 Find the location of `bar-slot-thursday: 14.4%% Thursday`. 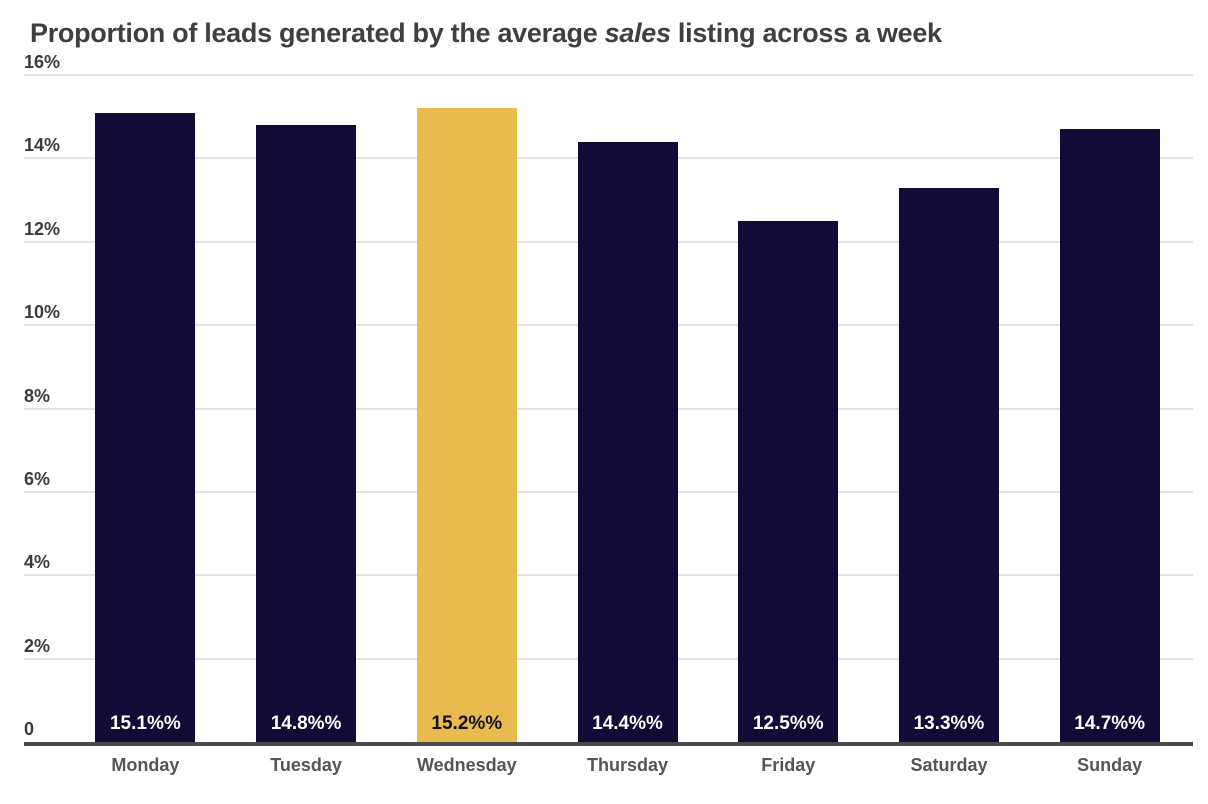

bar-slot-thursday: 14.4%% Thursday is located at coordinates (627, 425).